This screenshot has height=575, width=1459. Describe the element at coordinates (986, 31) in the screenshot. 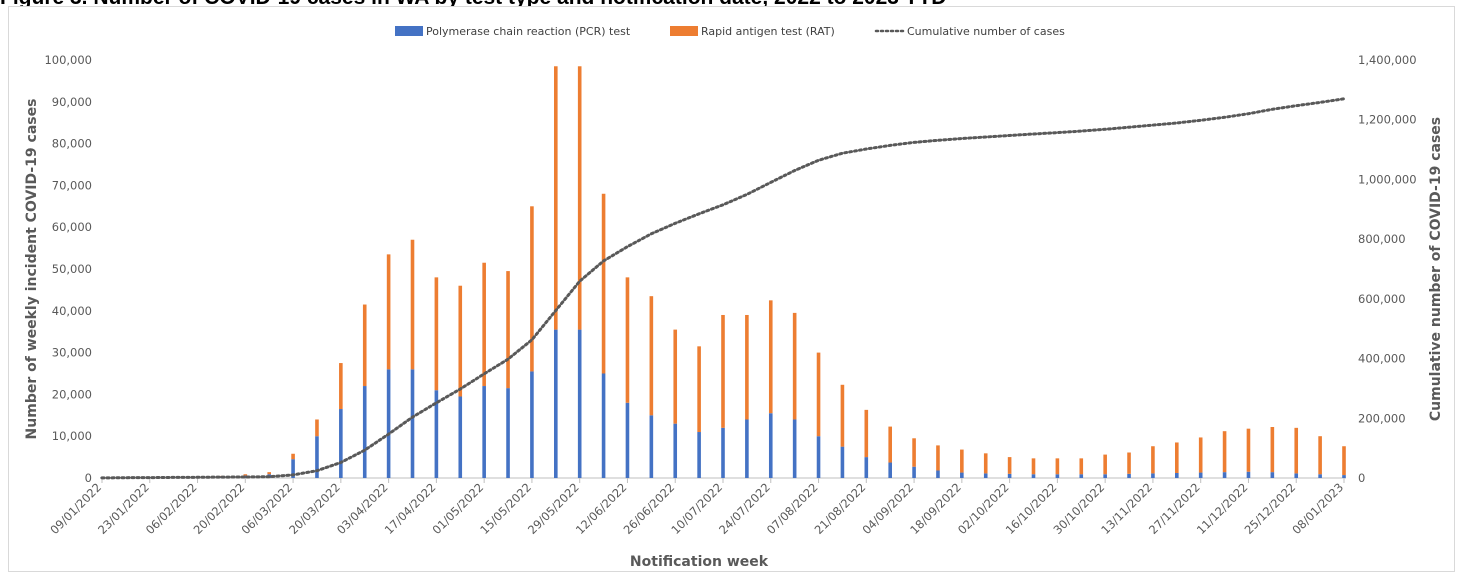

I see `legend-label-cumulative: Cumulative number of cases` at that location.